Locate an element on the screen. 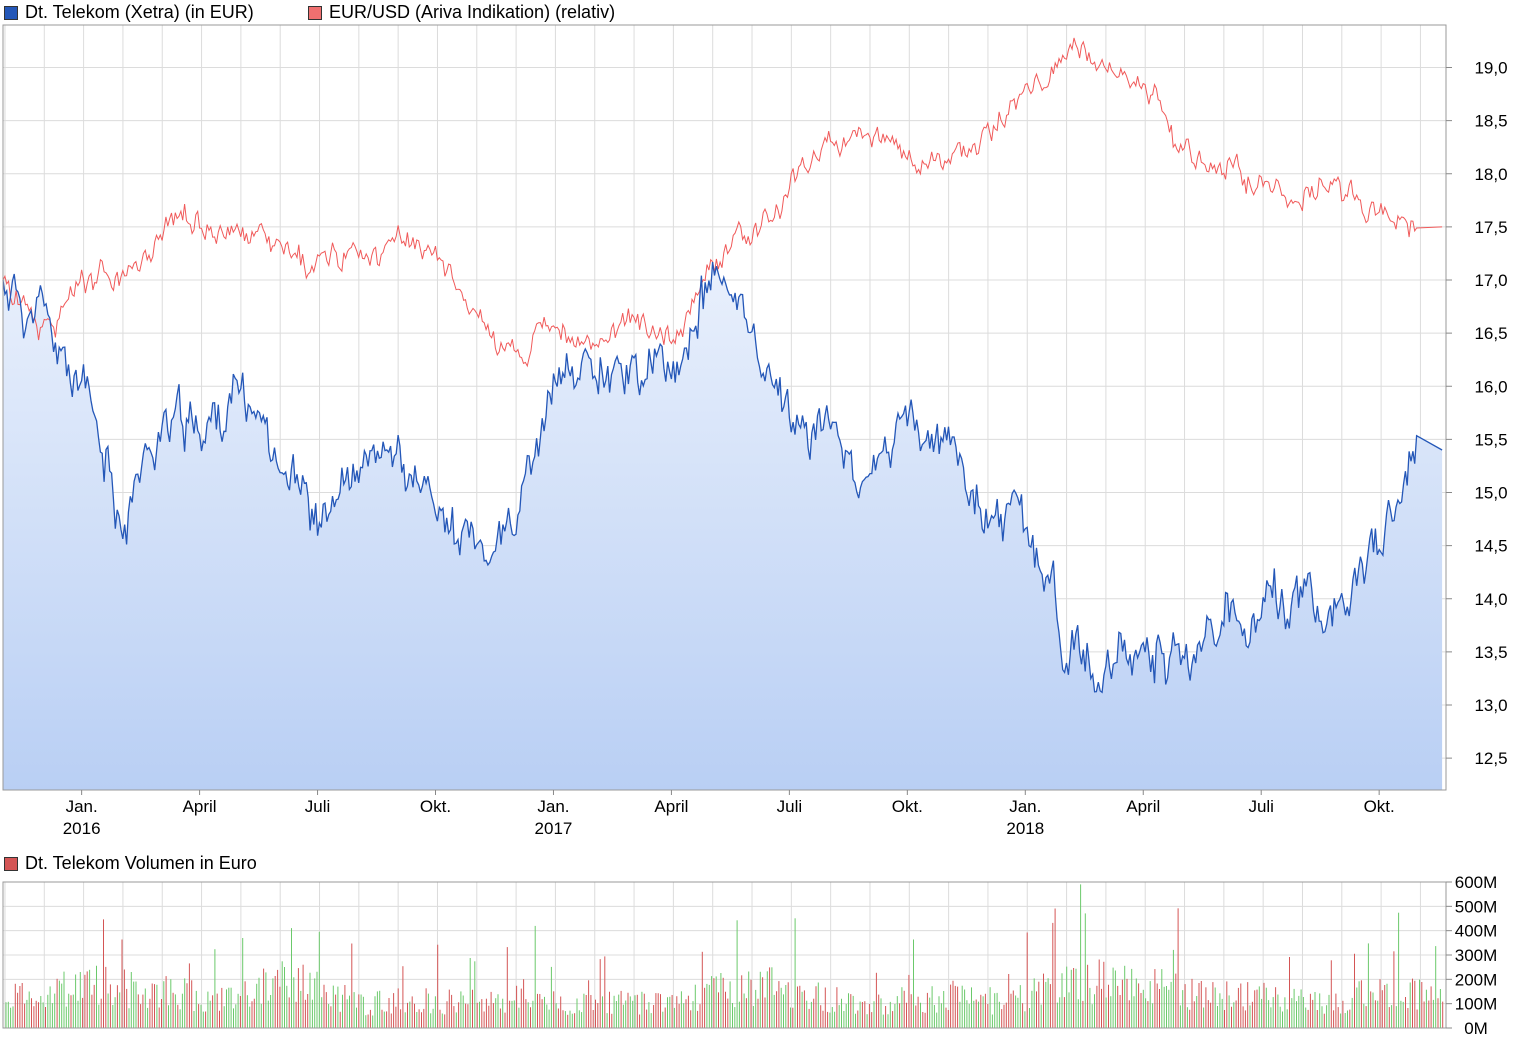 Image resolution: width=1520 pixels, height=1049 pixels. price-y-tick-label: 12,5 is located at coordinates (1490, 758).